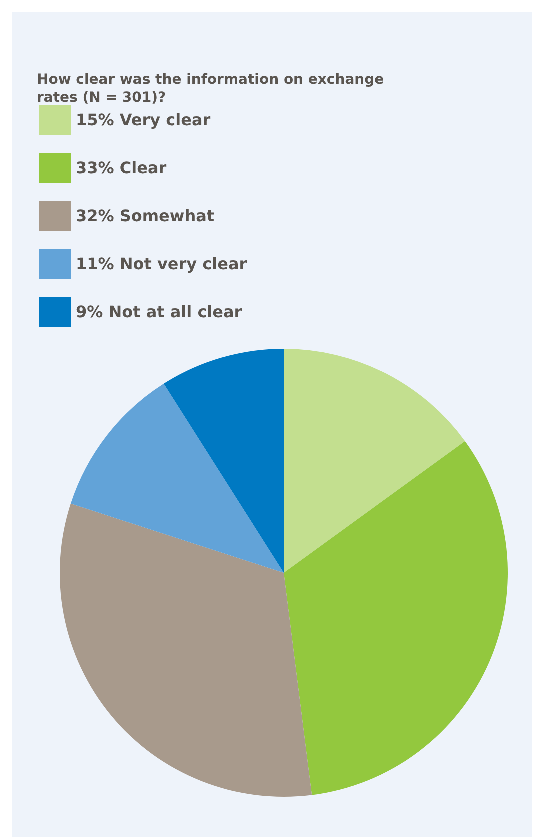 The height and width of the screenshot is (837, 544). Describe the element at coordinates (121, 168) in the screenshot. I see `legend-label: 33% Clear` at that location.